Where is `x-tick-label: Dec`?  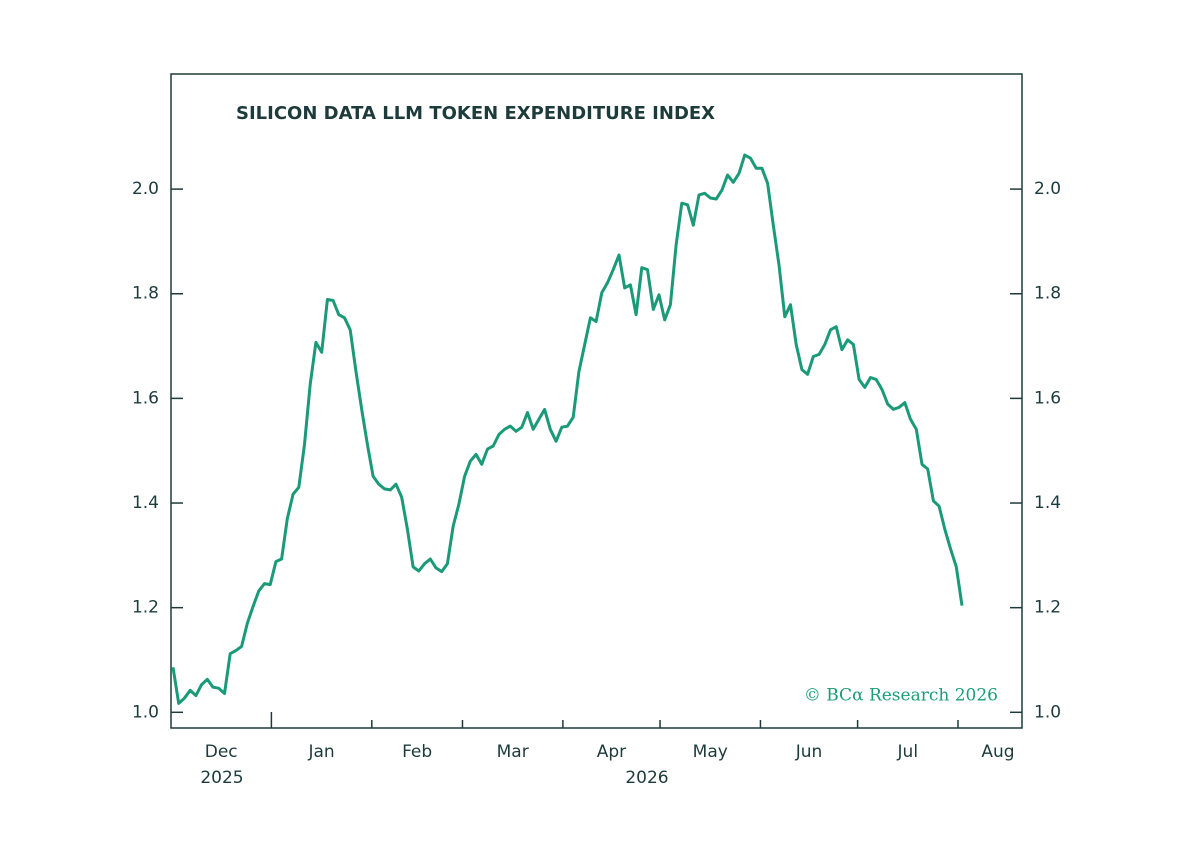 x-tick-label: Dec is located at coordinates (221, 752).